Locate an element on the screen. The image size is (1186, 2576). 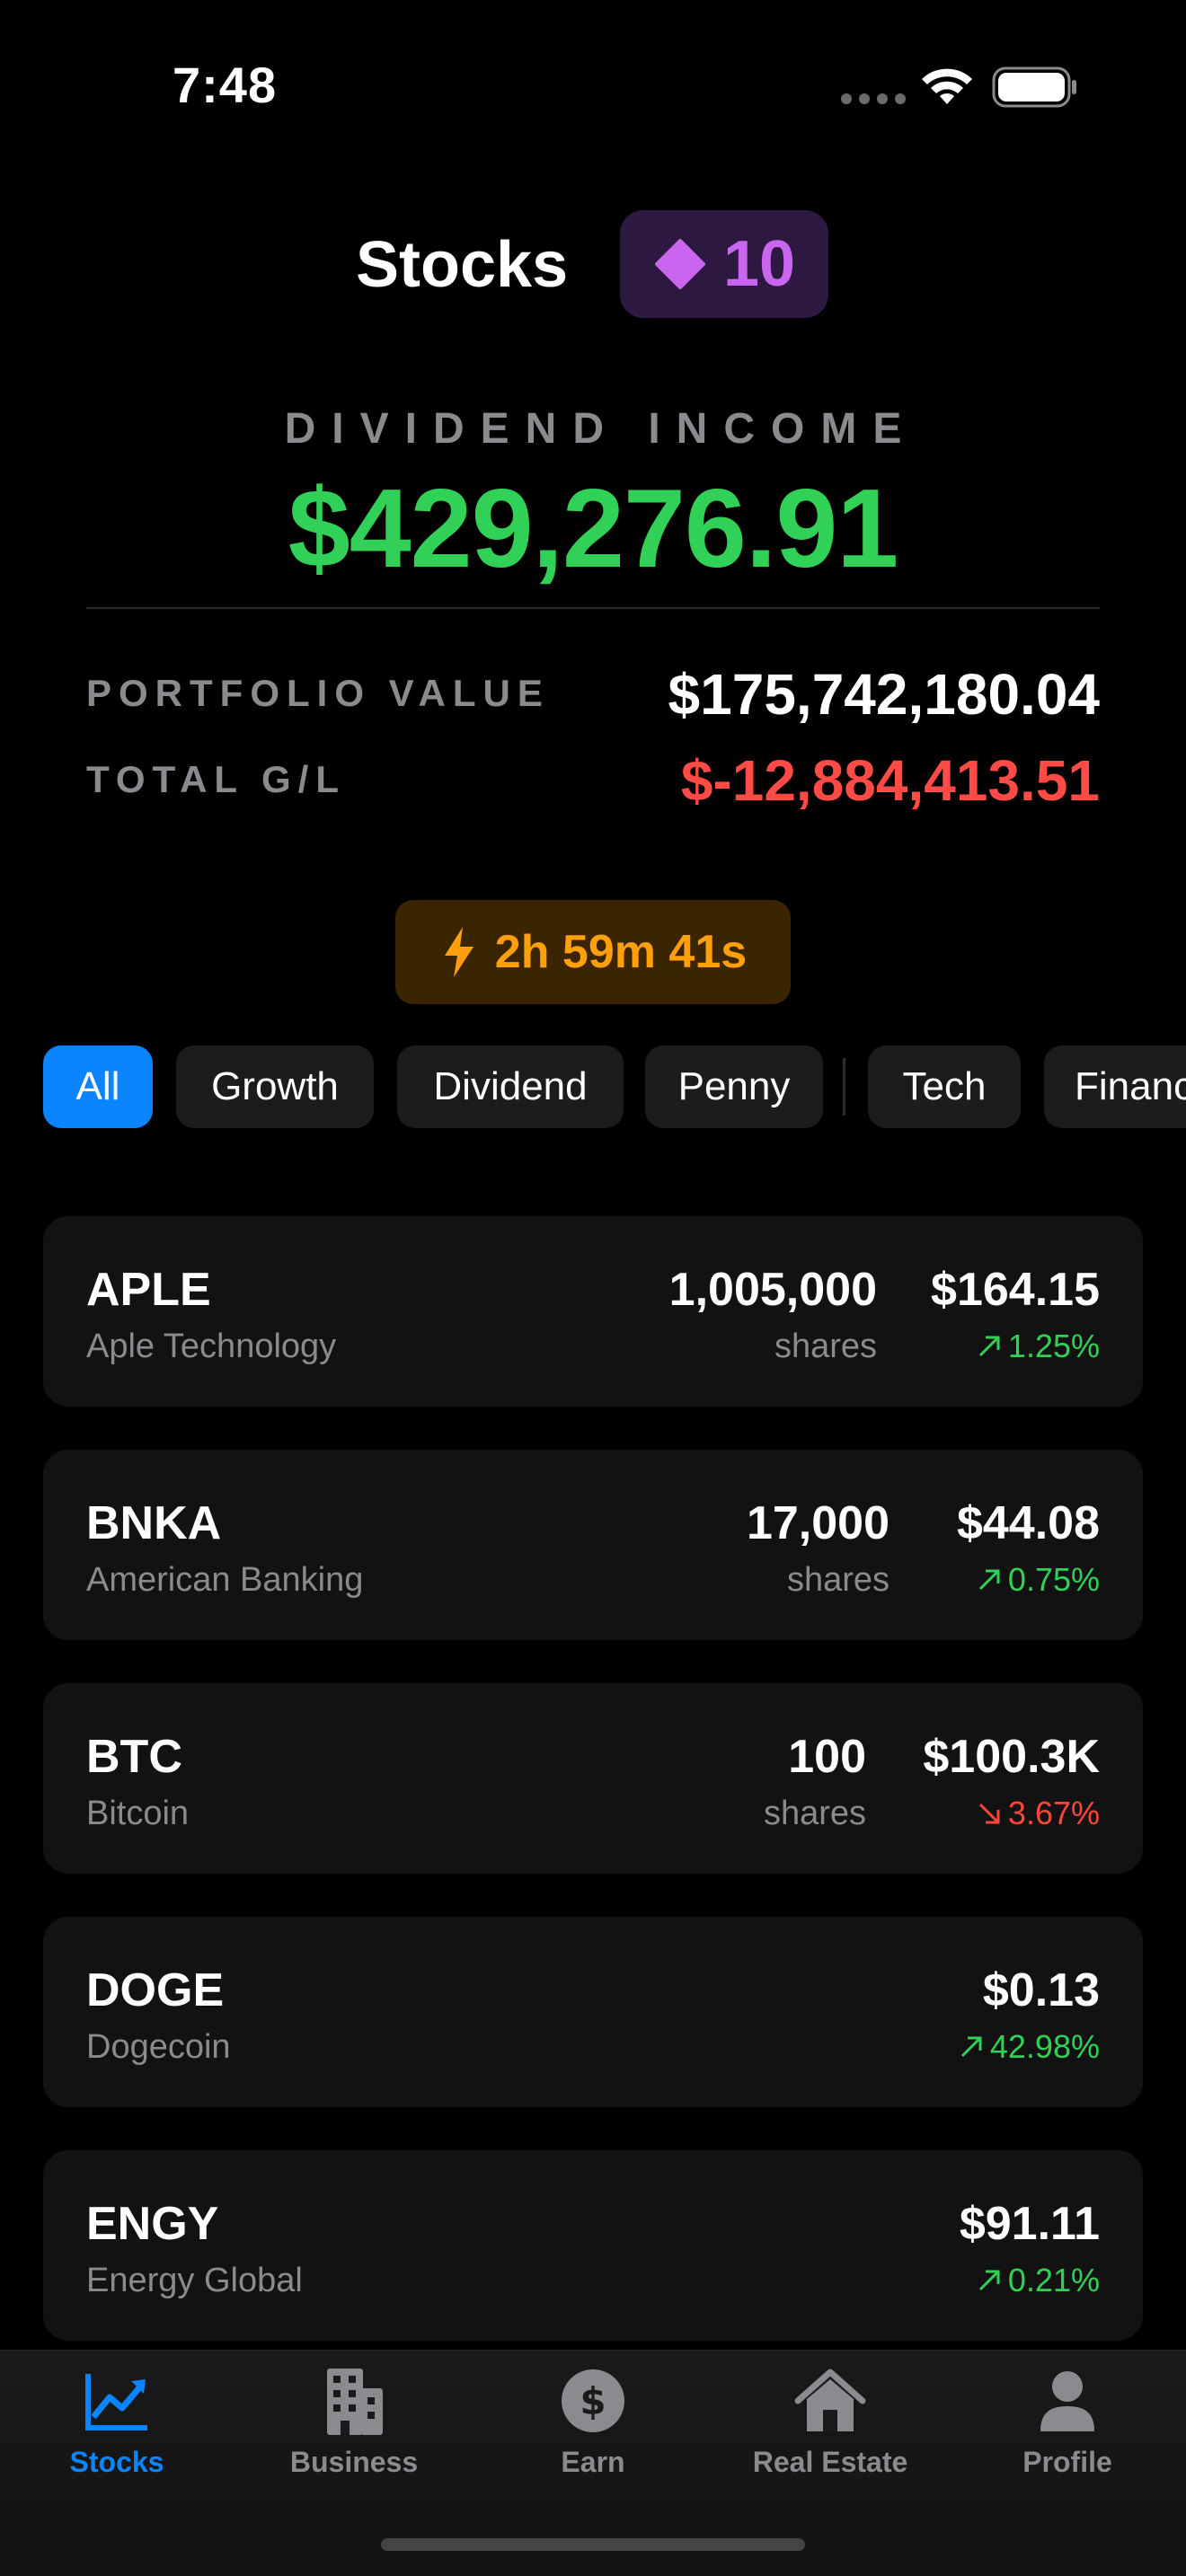
filter-separator is located at coordinates (844, 1087).